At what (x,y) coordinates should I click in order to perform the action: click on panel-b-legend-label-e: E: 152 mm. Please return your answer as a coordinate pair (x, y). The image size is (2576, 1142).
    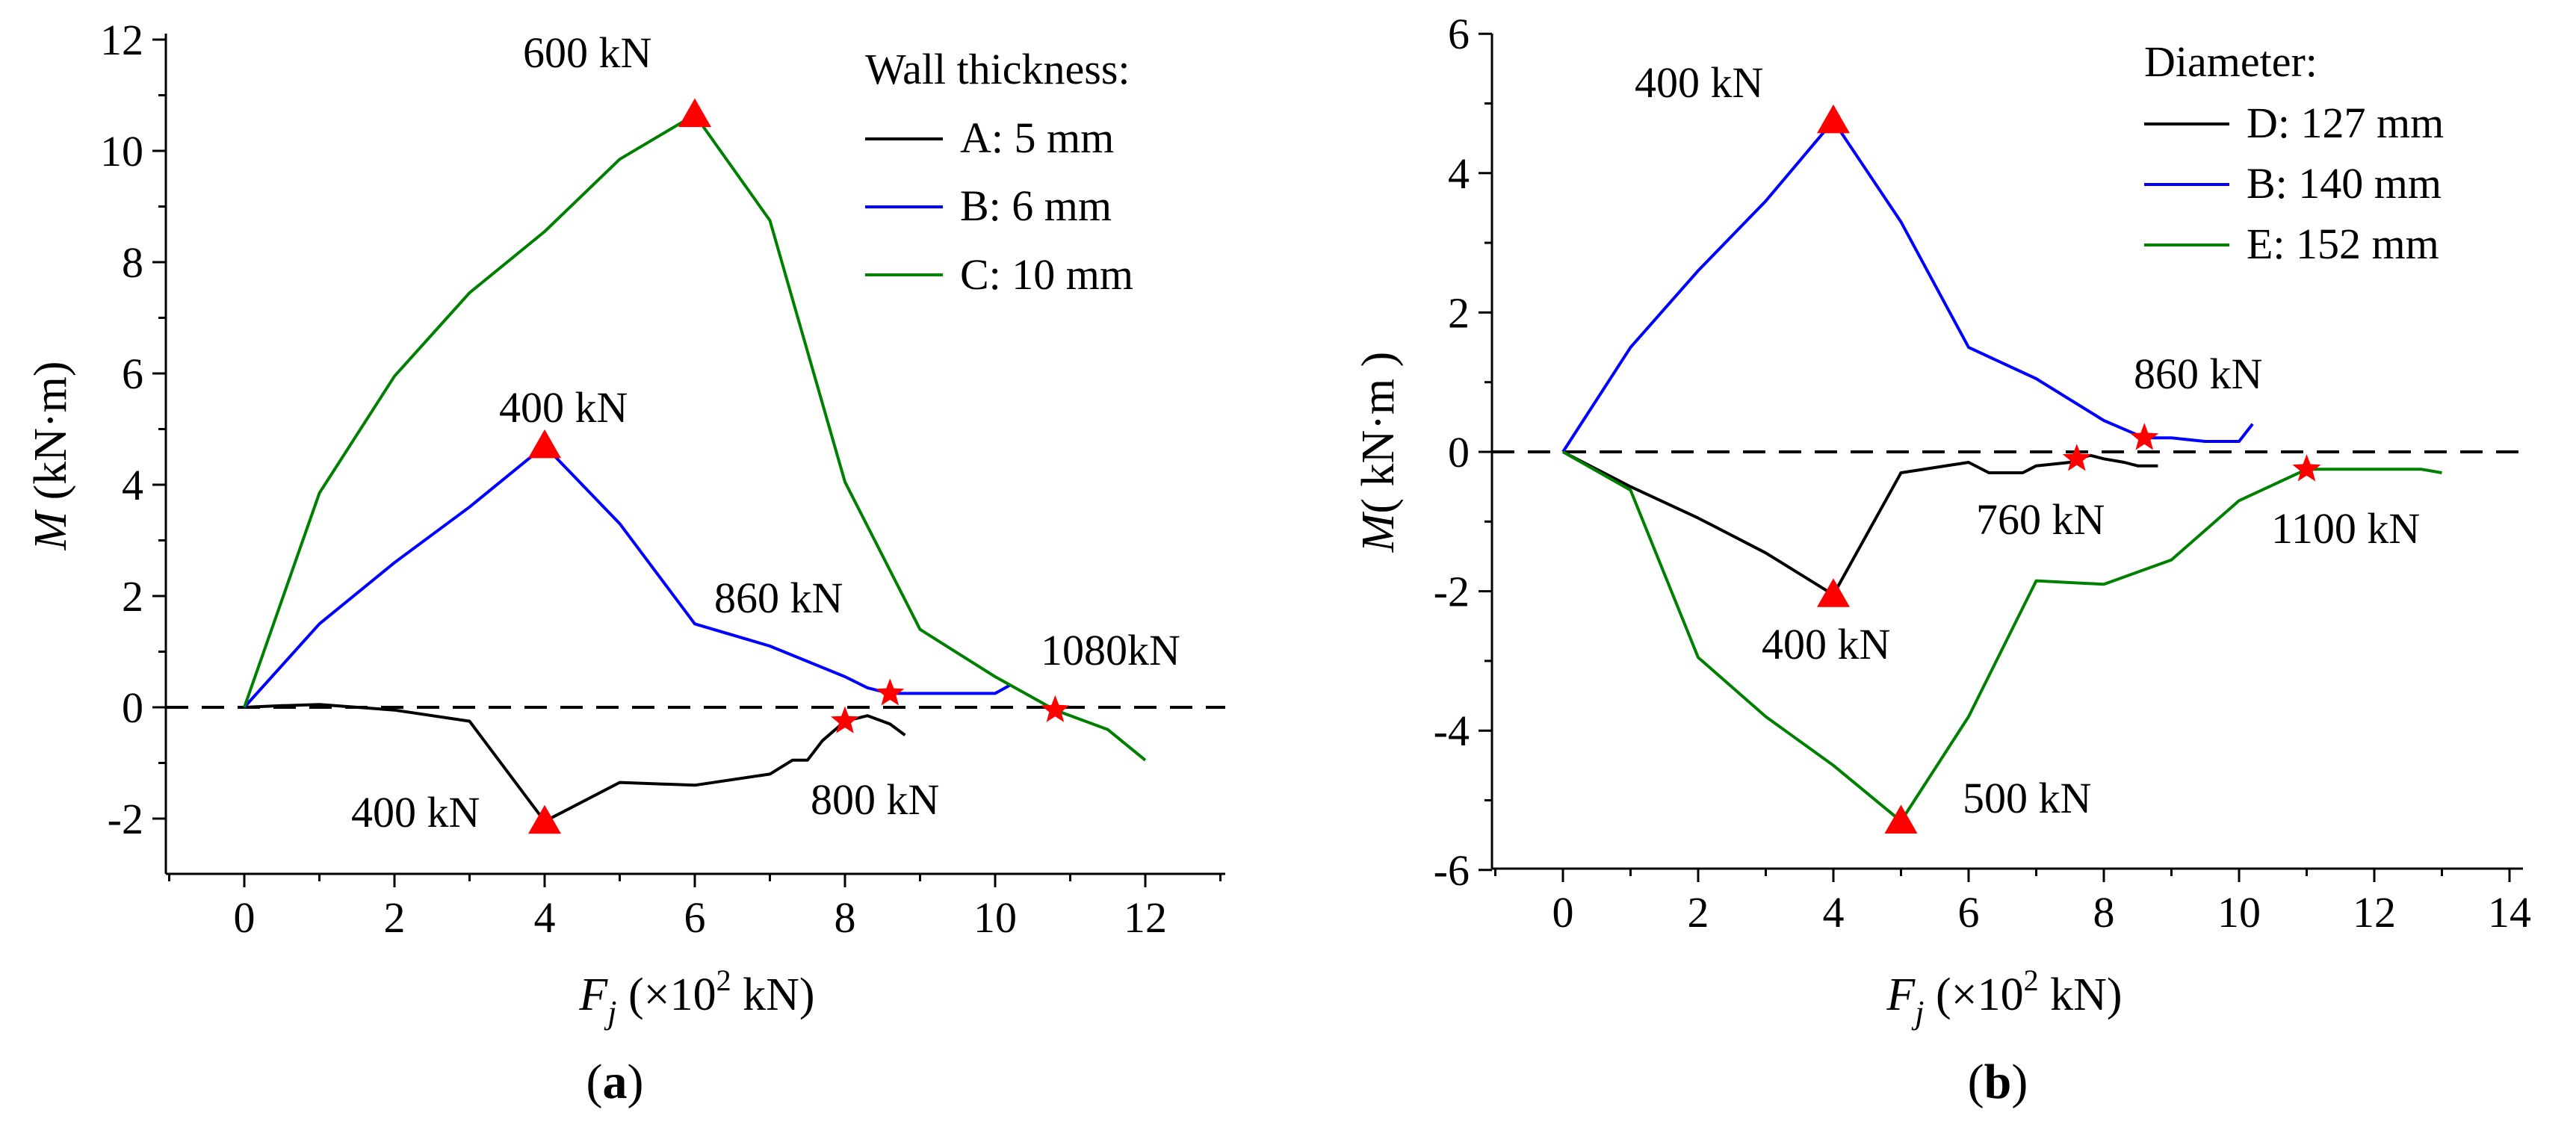
    Looking at the image, I should click on (2343, 244).